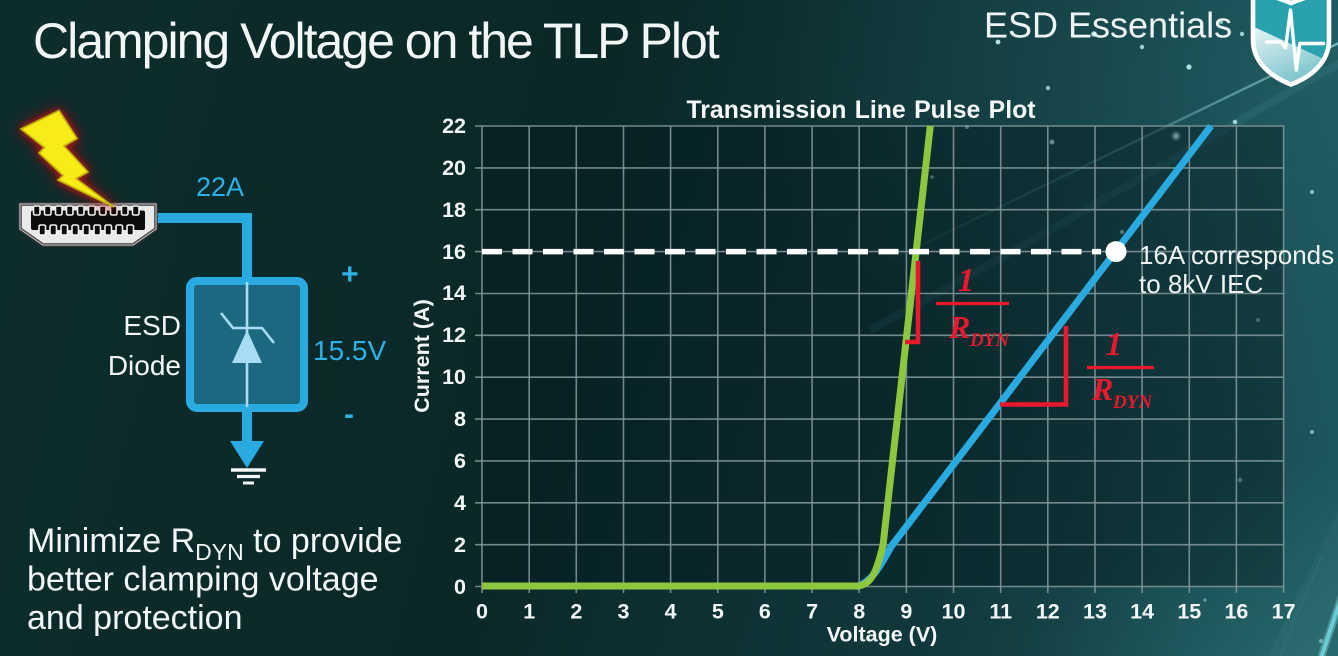 This screenshot has height=656, width=1338. I want to click on svg-text: Voltage (V), so click(882, 635).